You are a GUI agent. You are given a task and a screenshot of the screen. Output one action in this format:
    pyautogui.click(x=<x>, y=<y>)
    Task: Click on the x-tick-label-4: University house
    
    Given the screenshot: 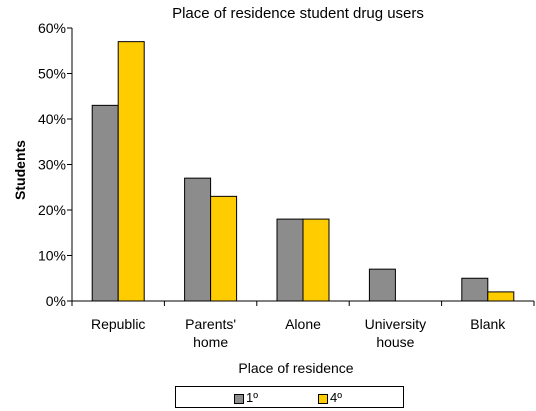 What is the action you would take?
    pyautogui.click(x=395, y=333)
    